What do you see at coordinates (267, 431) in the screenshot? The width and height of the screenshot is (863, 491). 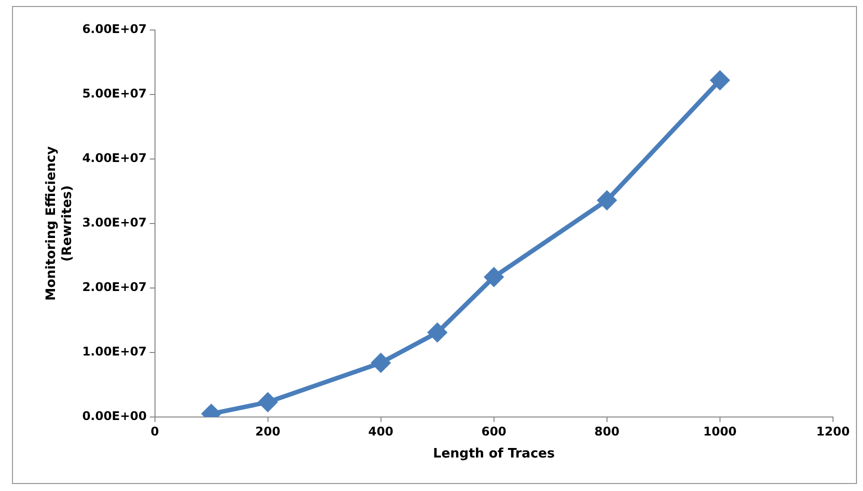 I see `x-tick-label: 200` at bounding box center [267, 431].